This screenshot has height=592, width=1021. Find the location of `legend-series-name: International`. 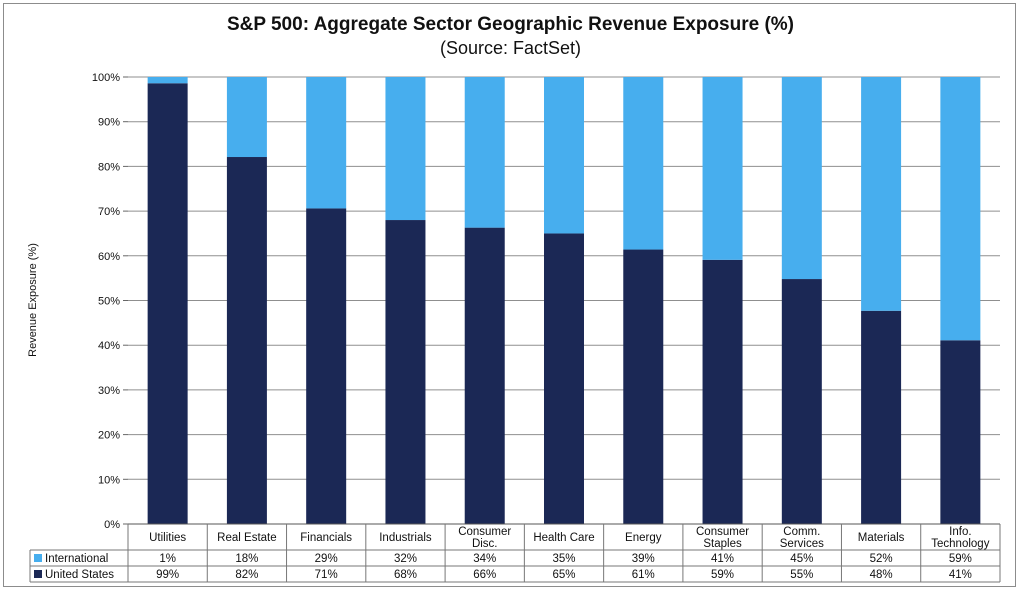

legend-series-name: International is located at coordinates (76, 559).